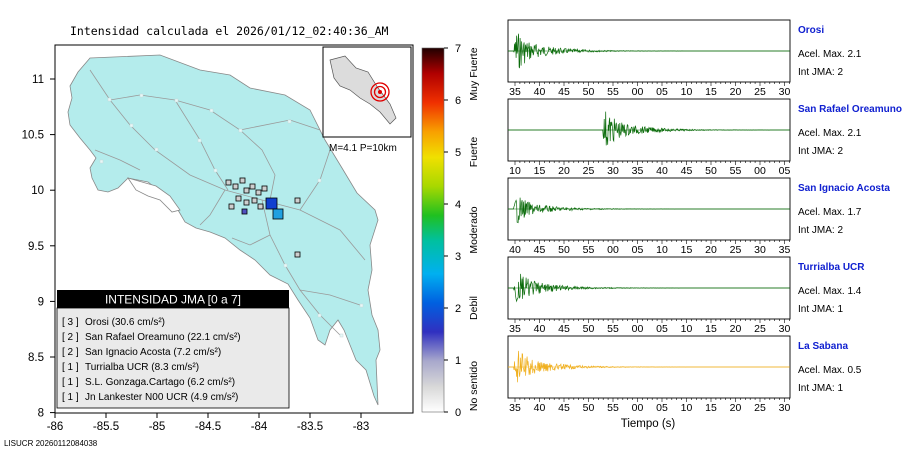 The image size is (910, 465). What do you see at coordinates (163, 337) in the screenshot?
I see `legend-row-text: San Rafael Oreamuno (22.1 cm/s²)` at bounding box center [163, 337].